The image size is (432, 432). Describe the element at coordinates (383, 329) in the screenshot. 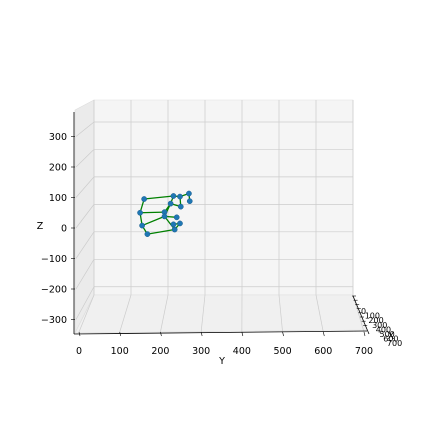

I see `x-tick-label: 400` at that location.